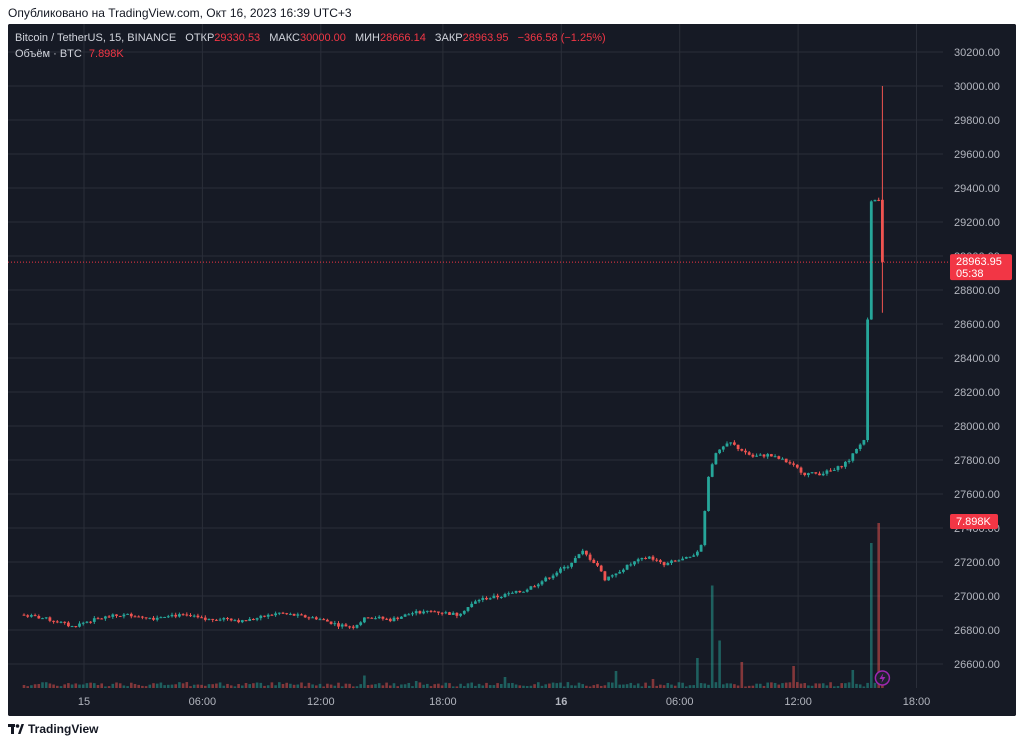 The height and width of the screenshot is (742, 1024). Describe the element at coordinates (96, 38) in the screenshot. I see `symbol-title: Bitcoin / TetherUS, 15, BINANCE` at that location.